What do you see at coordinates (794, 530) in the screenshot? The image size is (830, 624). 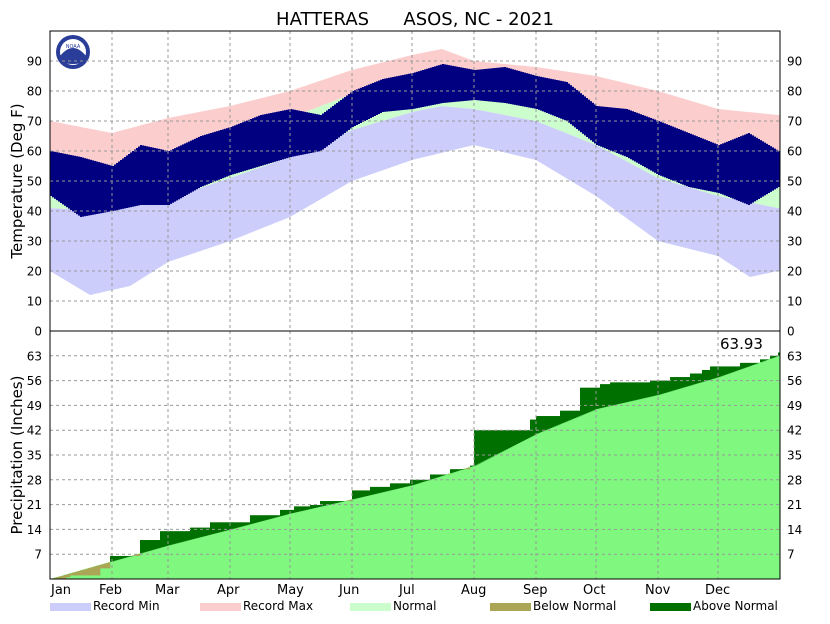 I see `precipitation-tick-label-right: 14` at bounding box center [794, 530].